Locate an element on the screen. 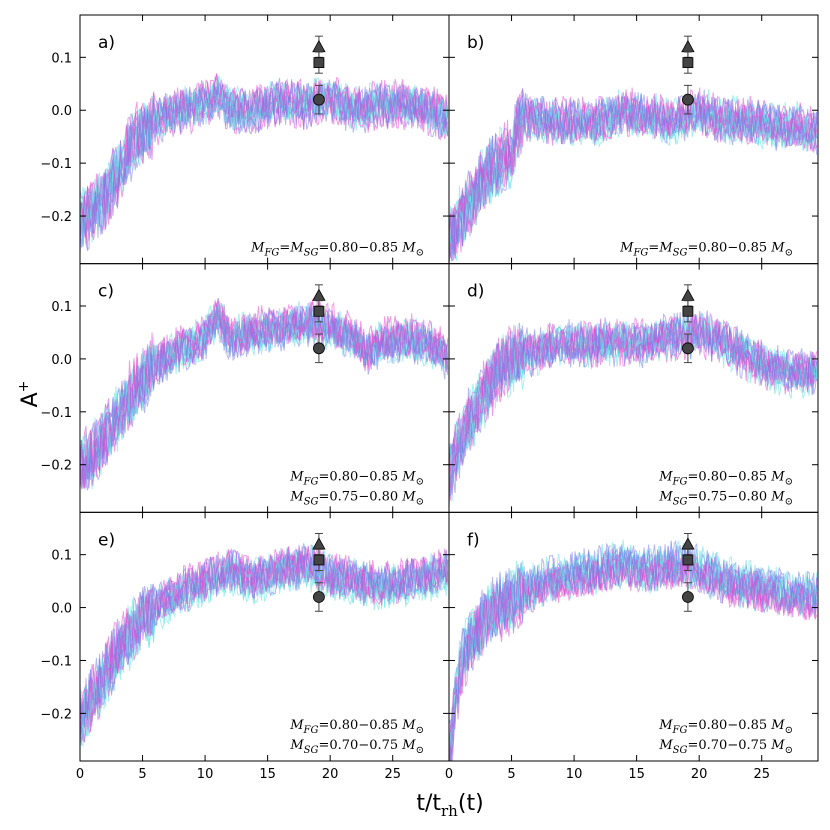 The height and width of the screenshot is (830, 830). panel-label: f) is located at coordinates (473, 540).